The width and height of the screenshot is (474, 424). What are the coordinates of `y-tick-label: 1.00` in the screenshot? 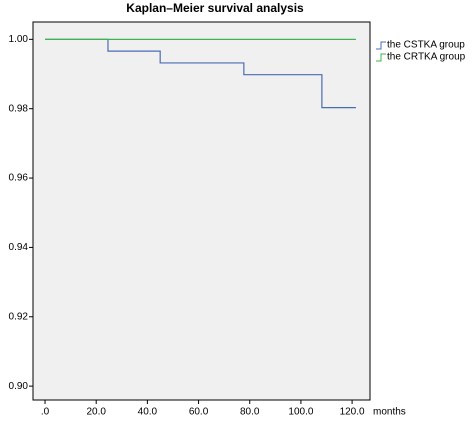 It's located at (19, 39).